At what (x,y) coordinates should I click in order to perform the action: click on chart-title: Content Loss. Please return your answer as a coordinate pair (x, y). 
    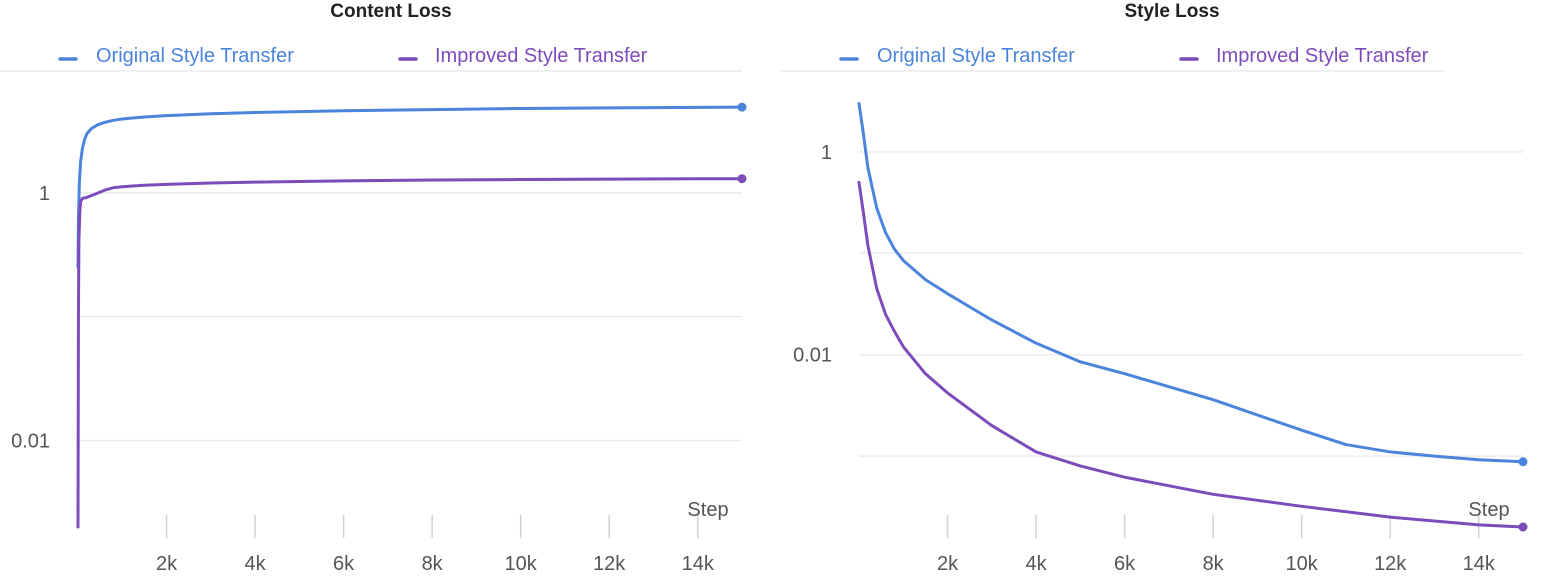
    Looking at the image, I should click on (390, 11).